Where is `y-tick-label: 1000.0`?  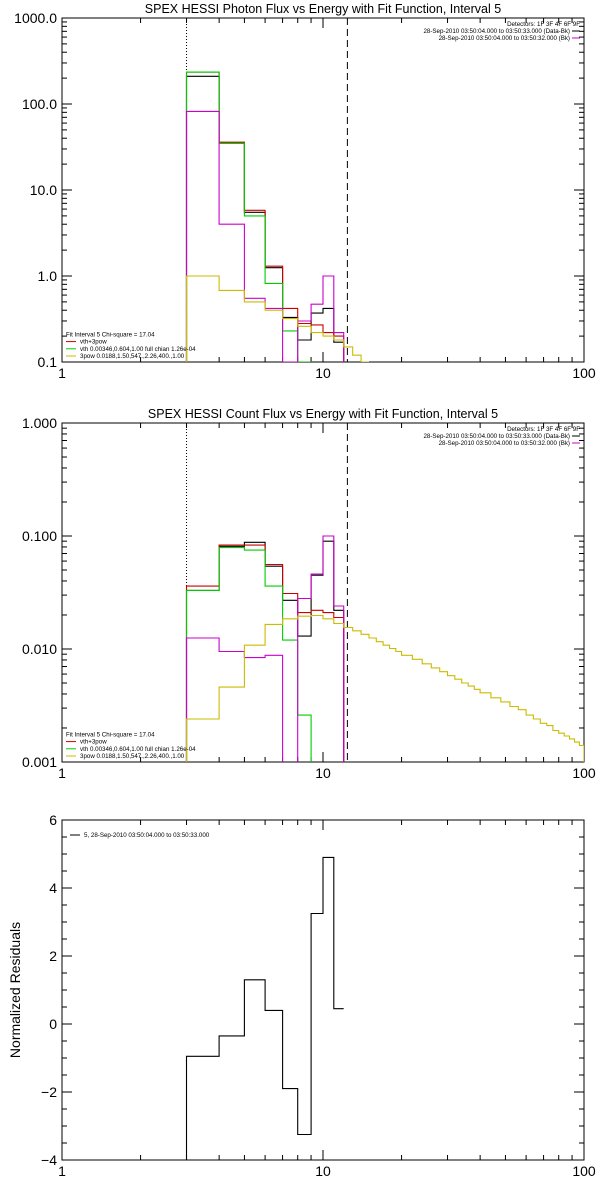 y-tick-label: 1000.0 is located at coordinates (35, 18).